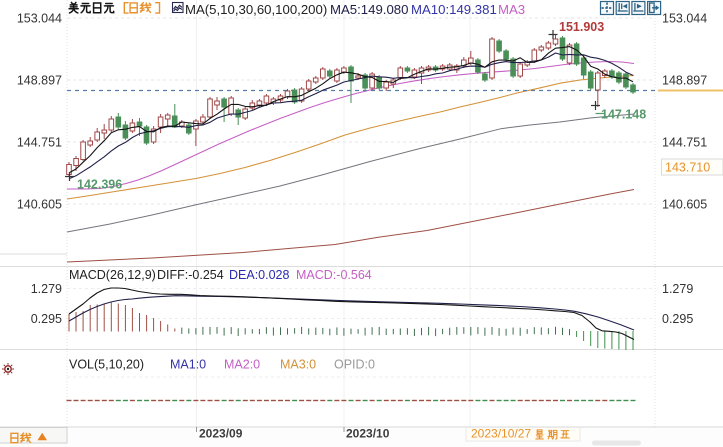 The height and width of the screenshot is (447, 723). What do you see at coordinates (112, 275) in the screenshot?
I see `svg-text: MACD(26,12,9)` at bounding box center [112, 275].